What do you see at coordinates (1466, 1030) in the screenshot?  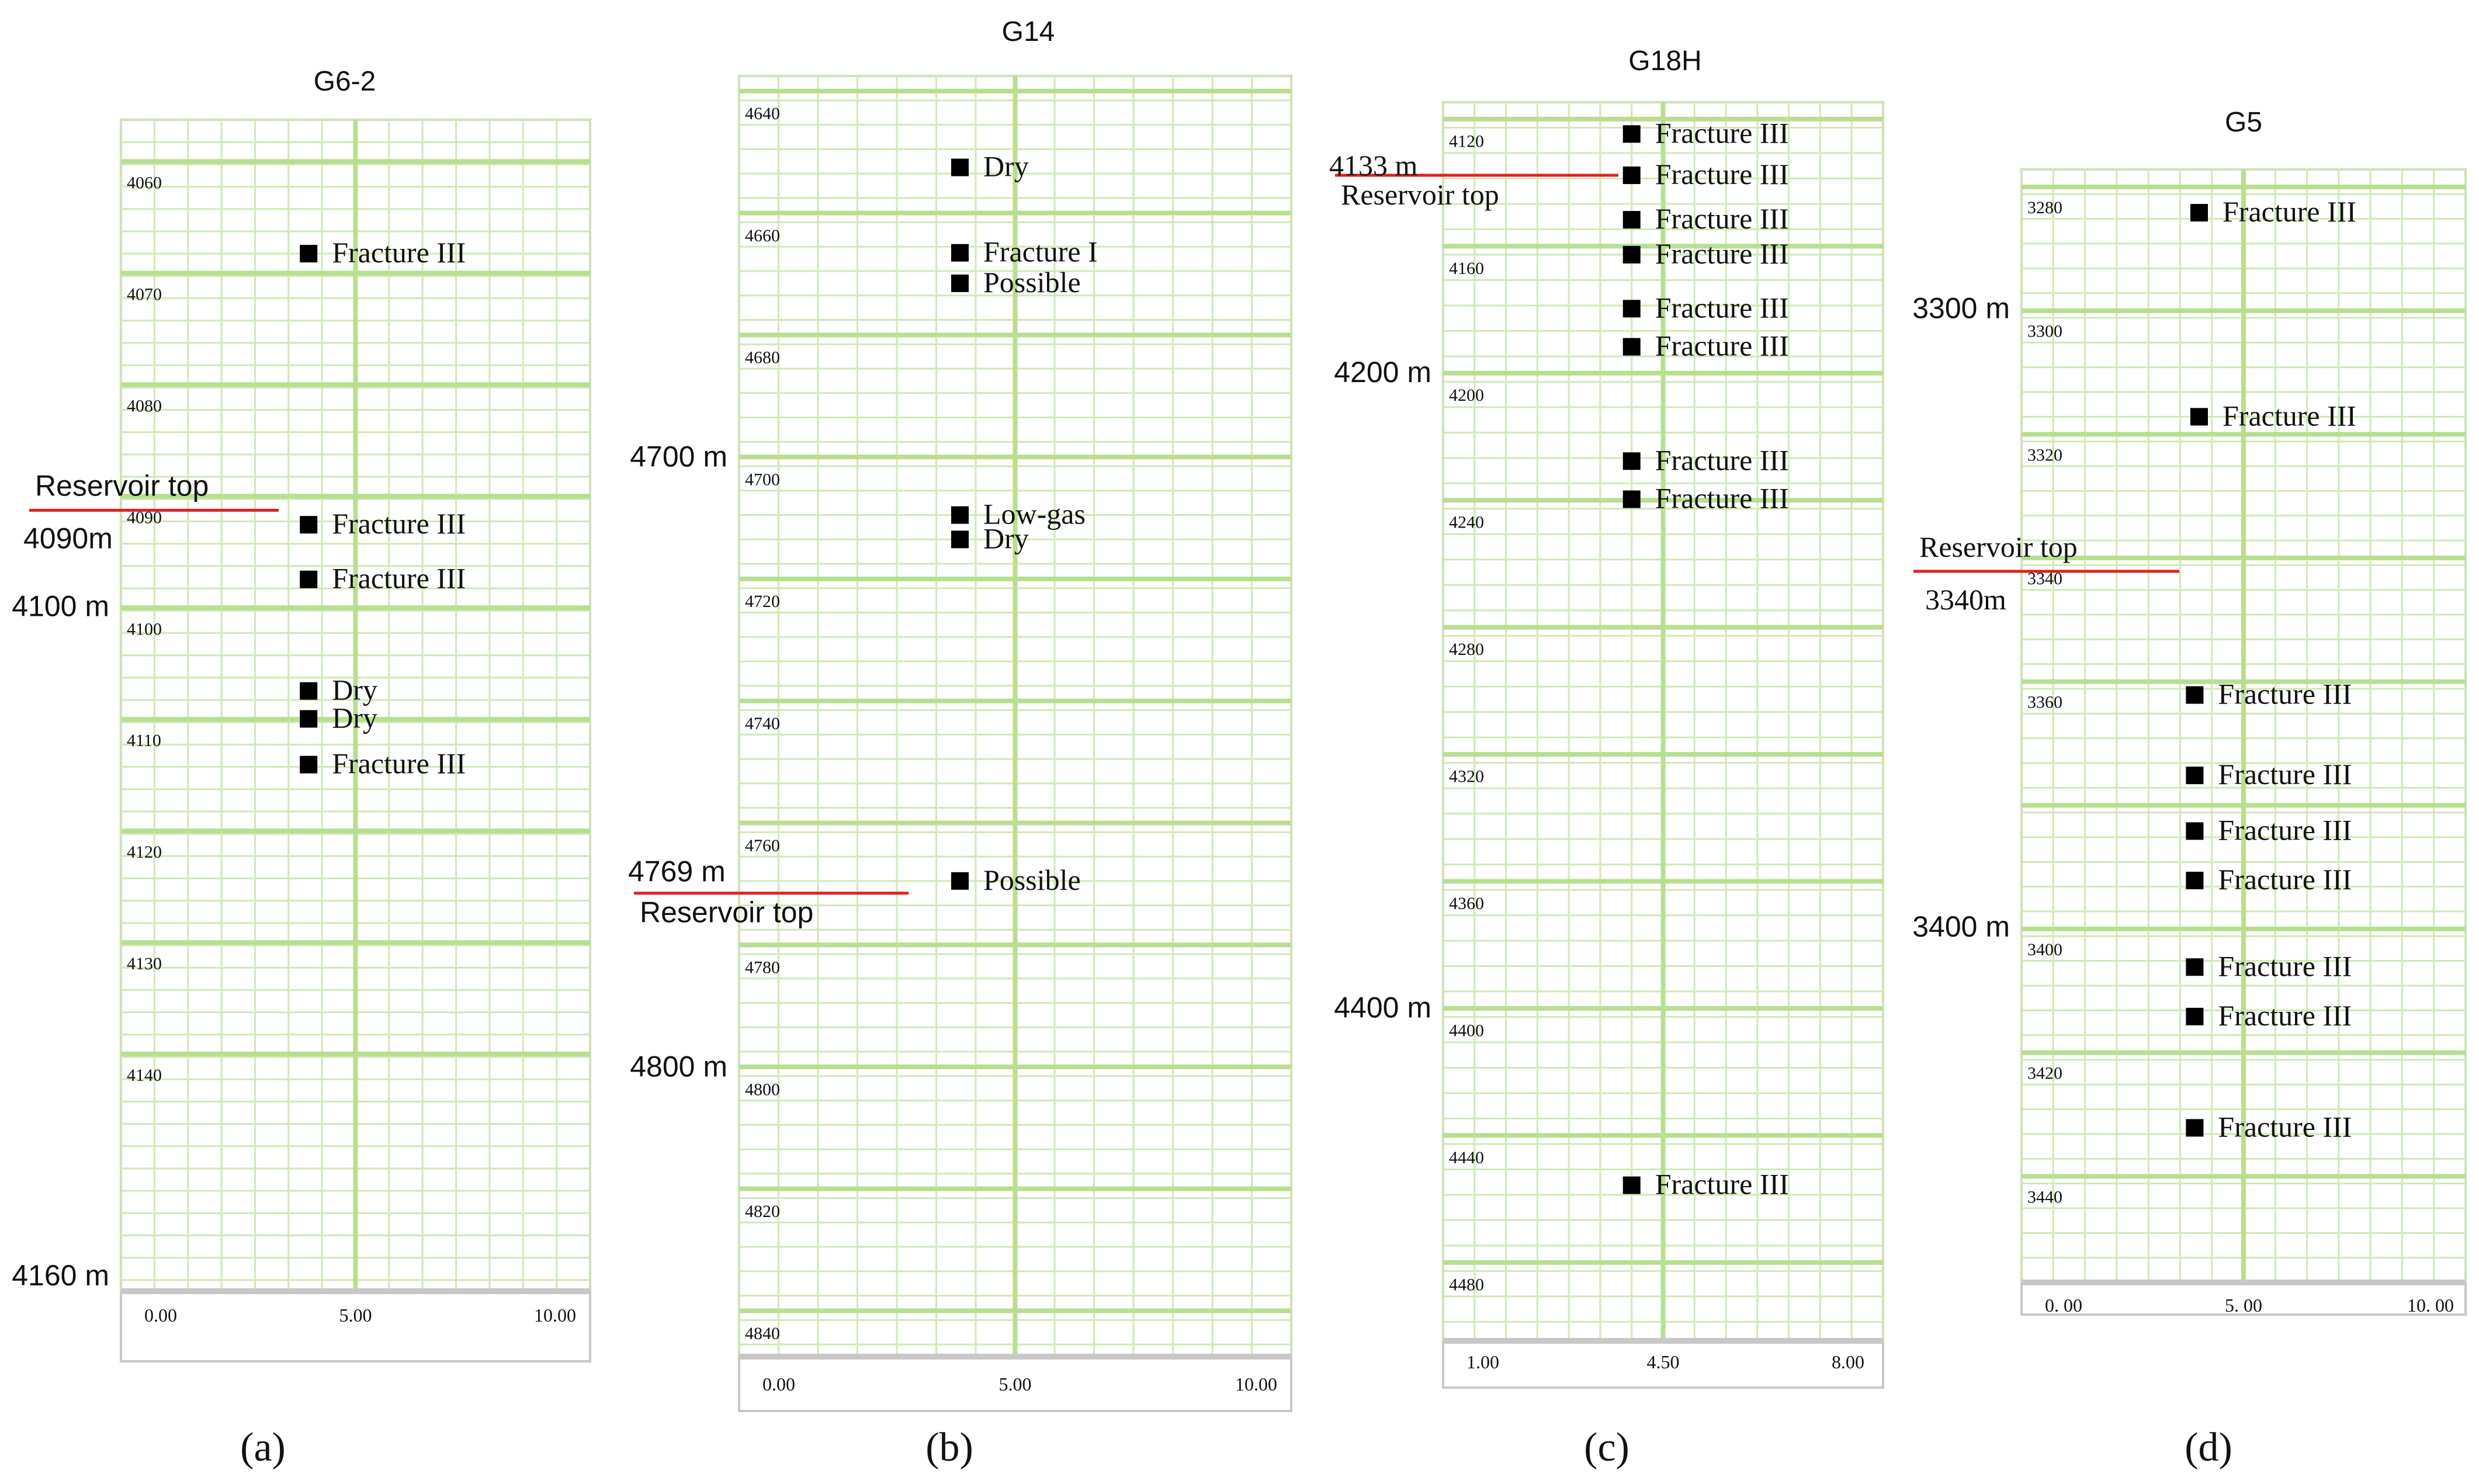 I see `y-tick-label: 4400` at bounding box center [1466, 1030].